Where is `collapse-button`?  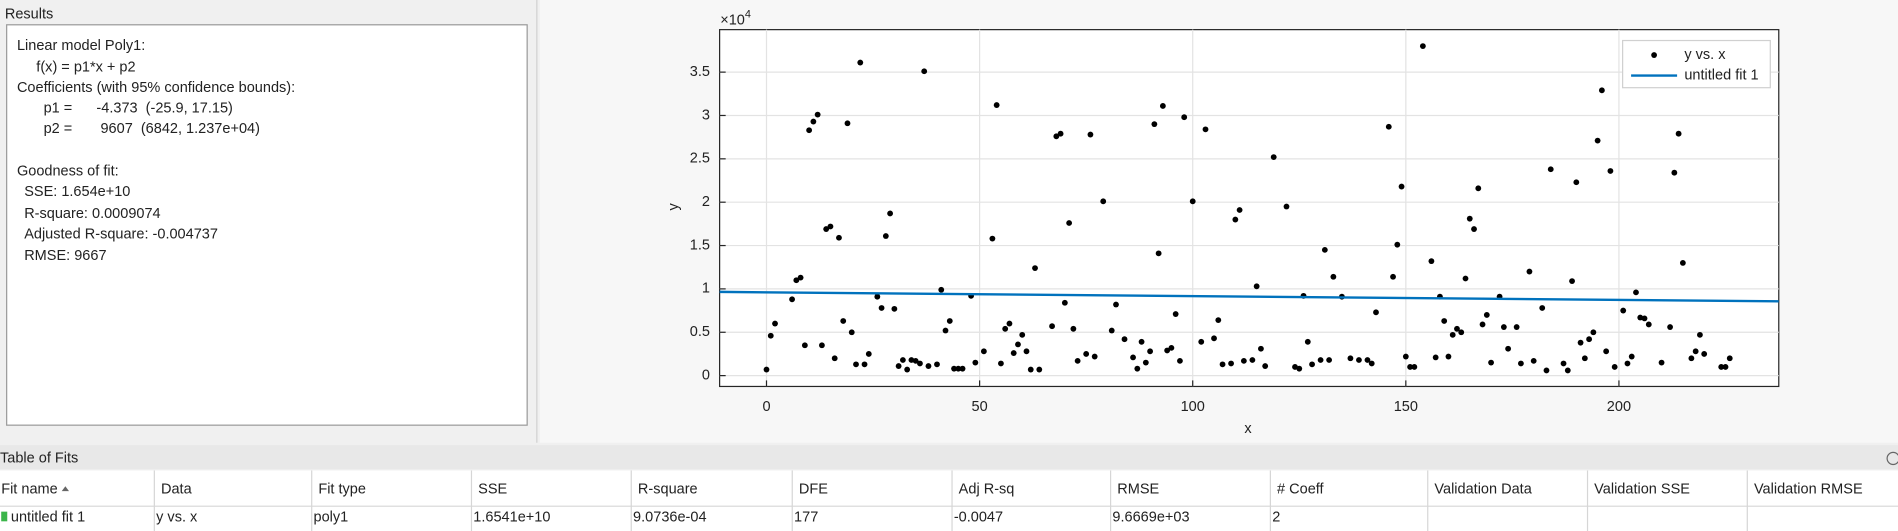 collapse-button is located at coordinates (1892, 458).